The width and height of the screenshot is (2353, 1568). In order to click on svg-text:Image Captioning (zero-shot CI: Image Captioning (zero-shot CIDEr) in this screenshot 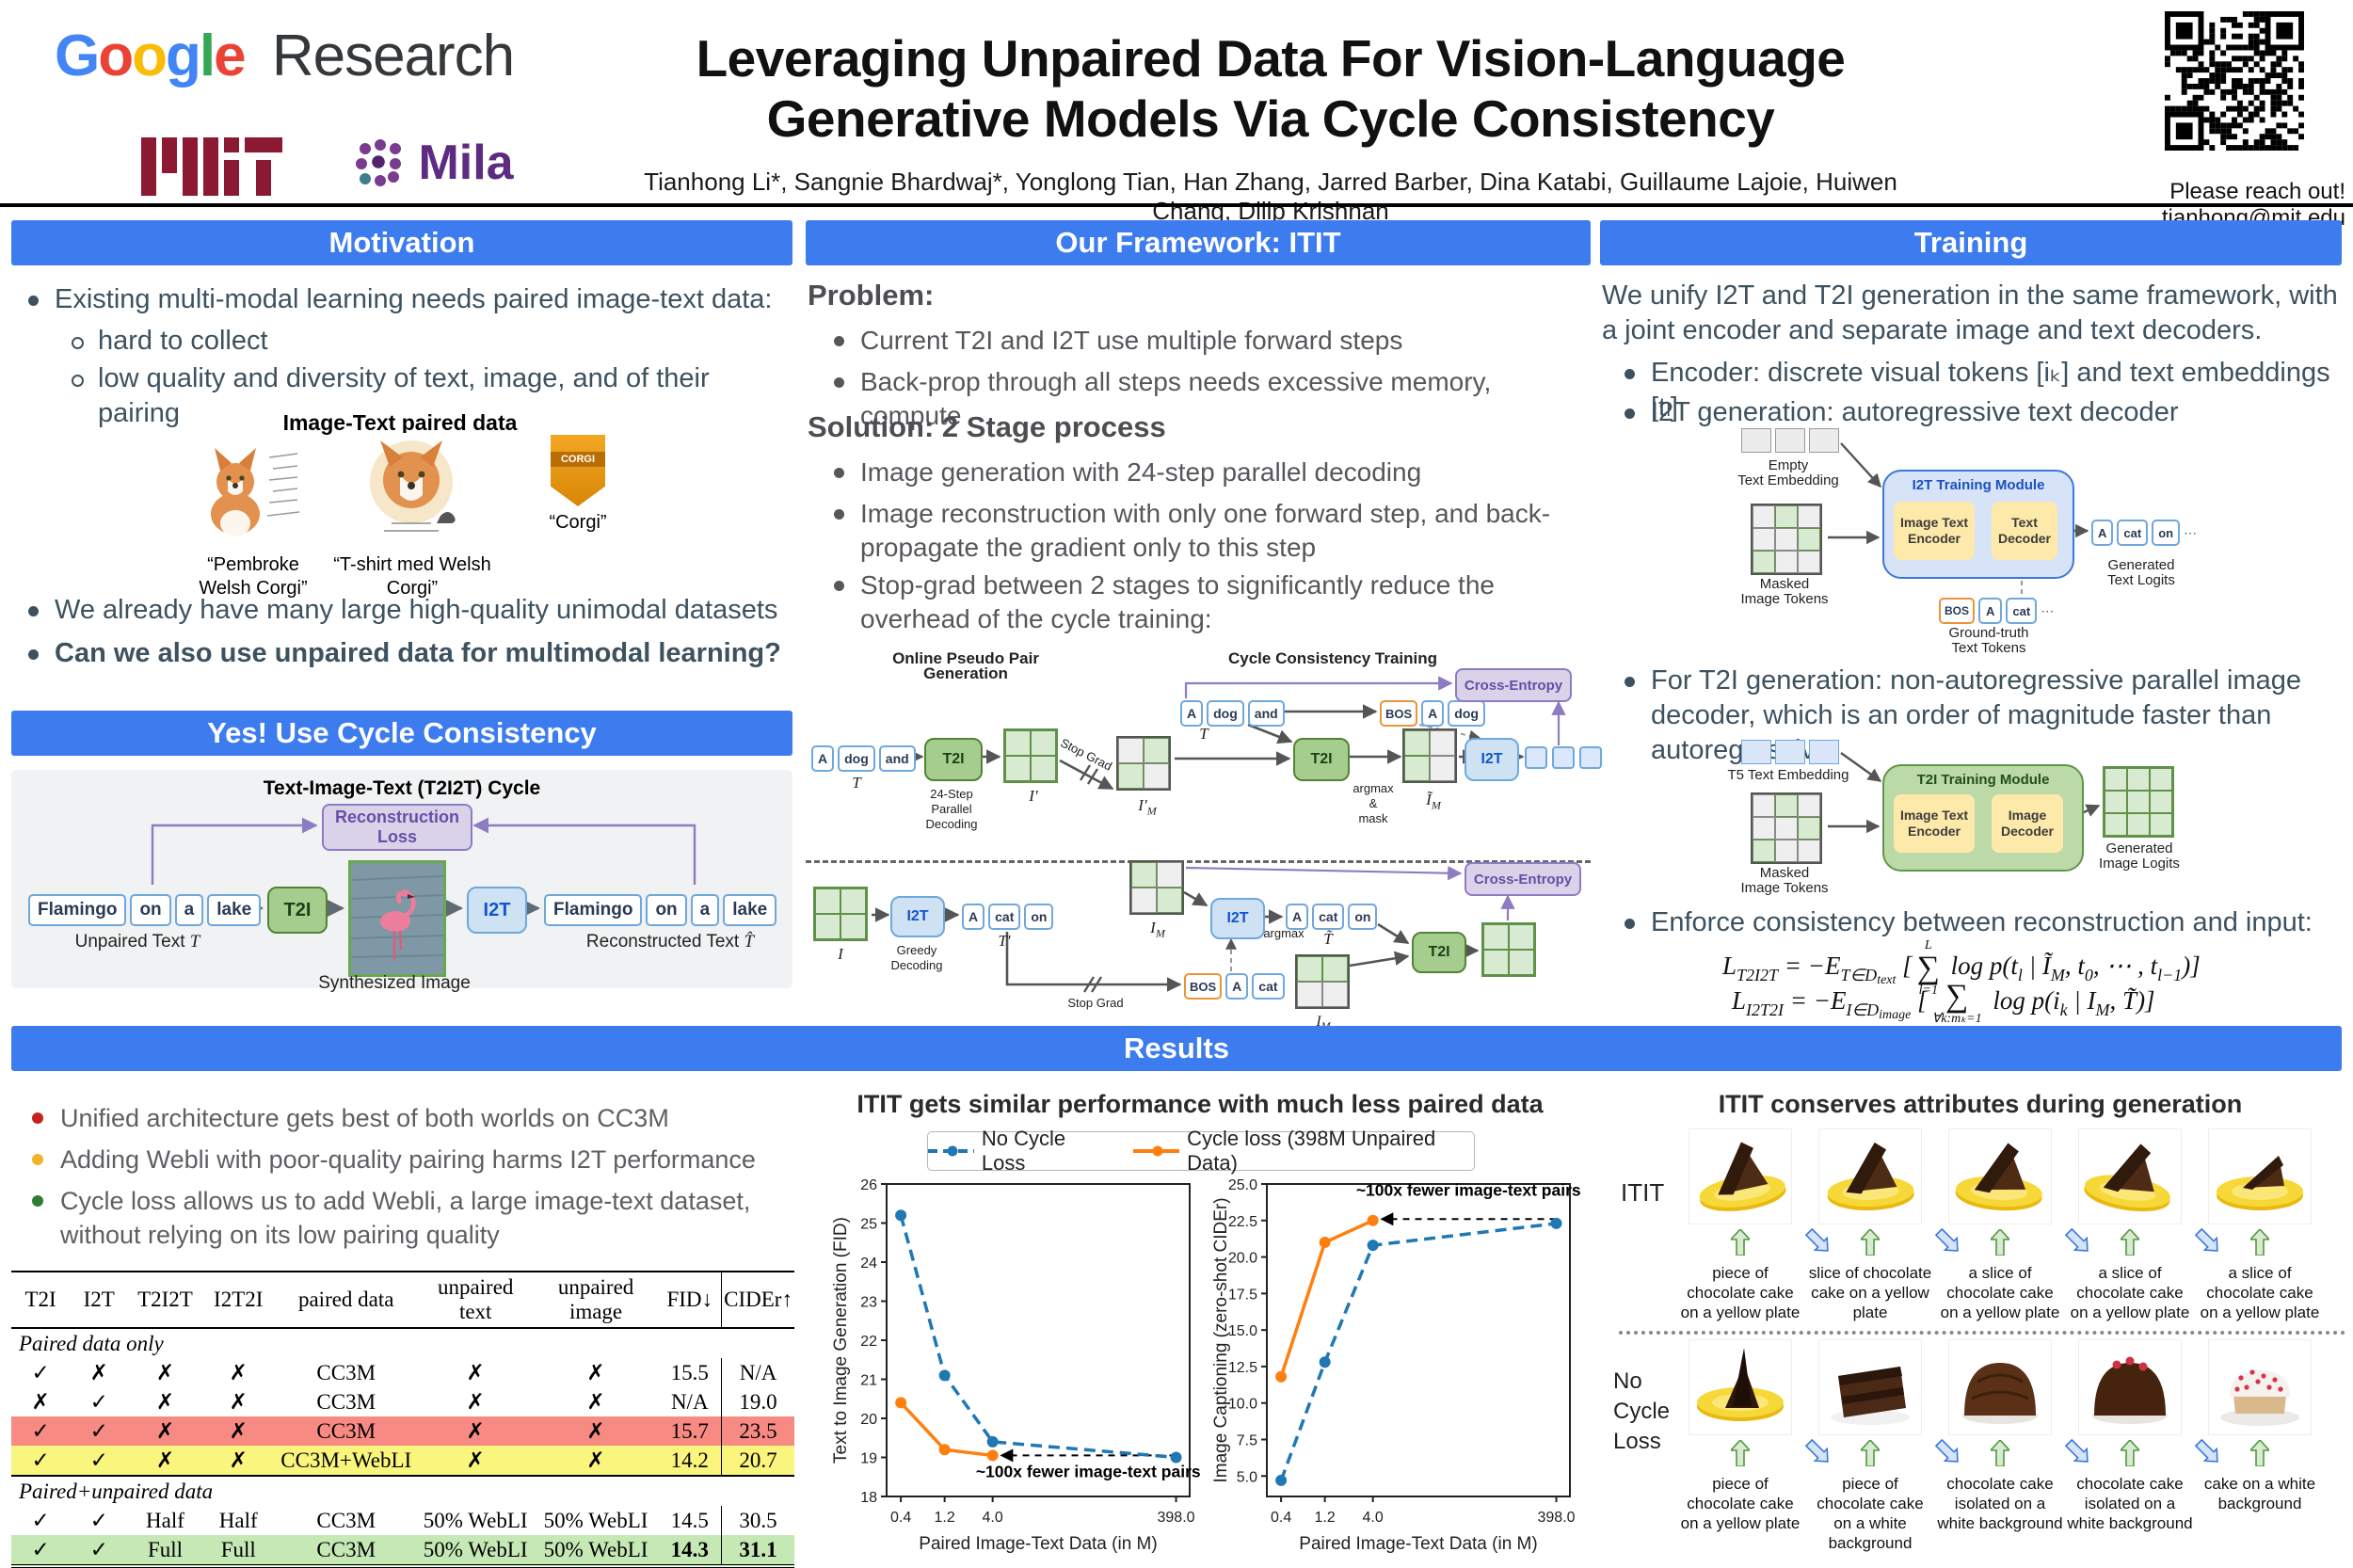, I will do `click(1222, 1339)`.